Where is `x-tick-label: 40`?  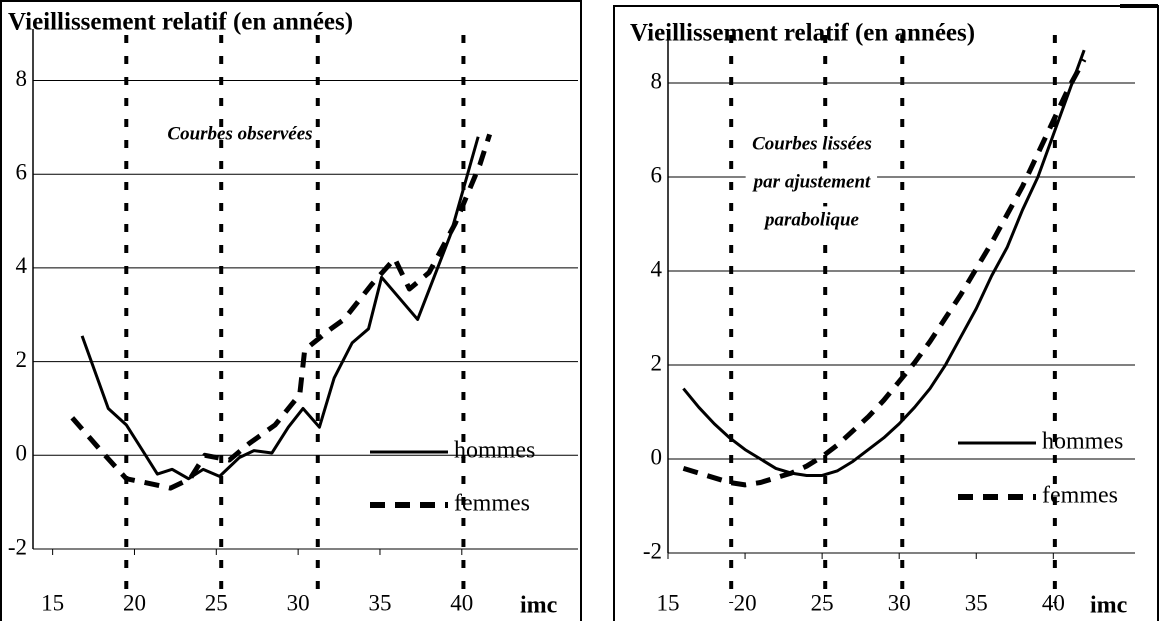
x-tick-label: 40 is located at coordinates (461, 602).